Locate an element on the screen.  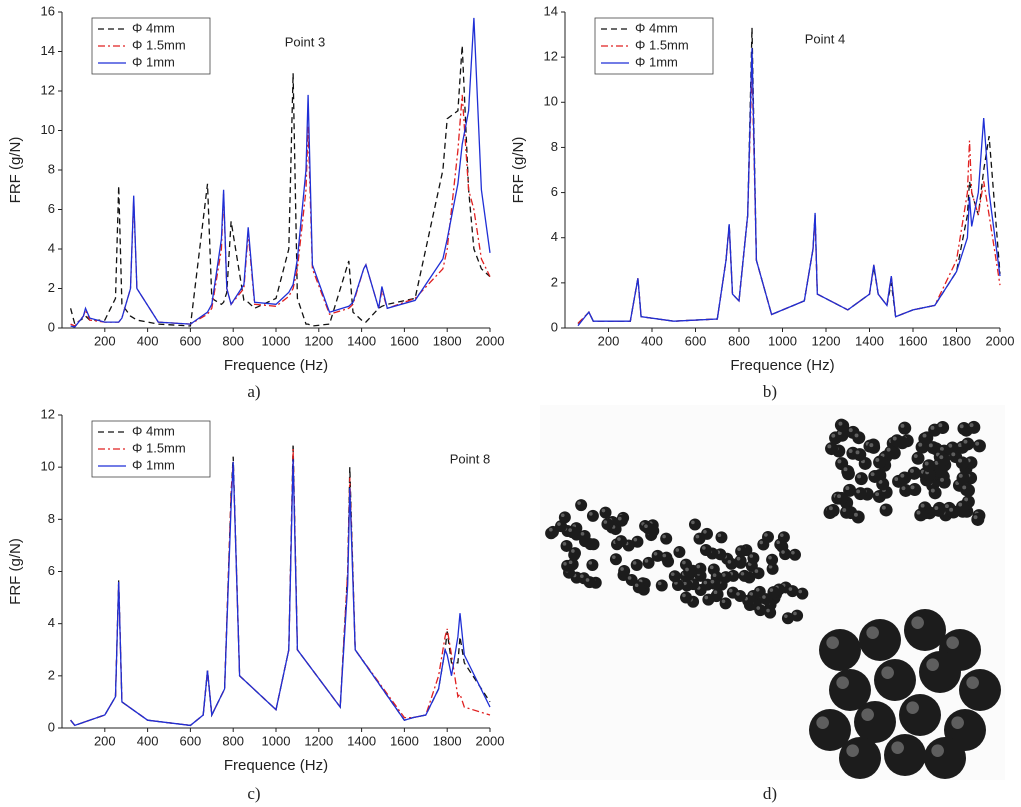
annotation: Point 3 is located at coordinates (305, 41).